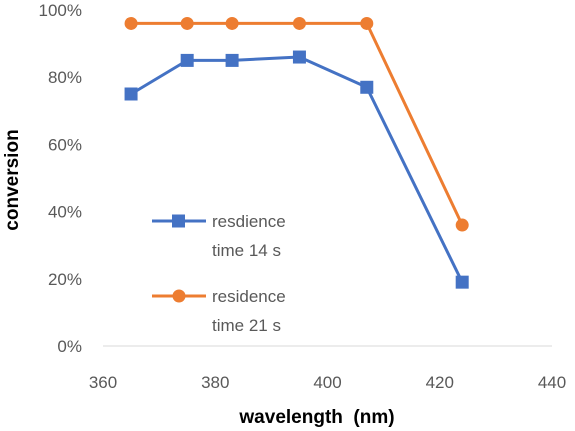  I want to click on y-tick-label: 100%, so click(60, 10).